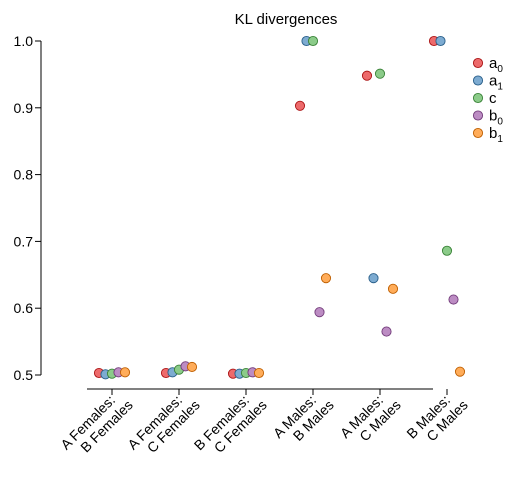 The image size is (509, 486). Describe the element at coordinates (496, 118) in the screenshot. I see `legend-label: b0` at that location.